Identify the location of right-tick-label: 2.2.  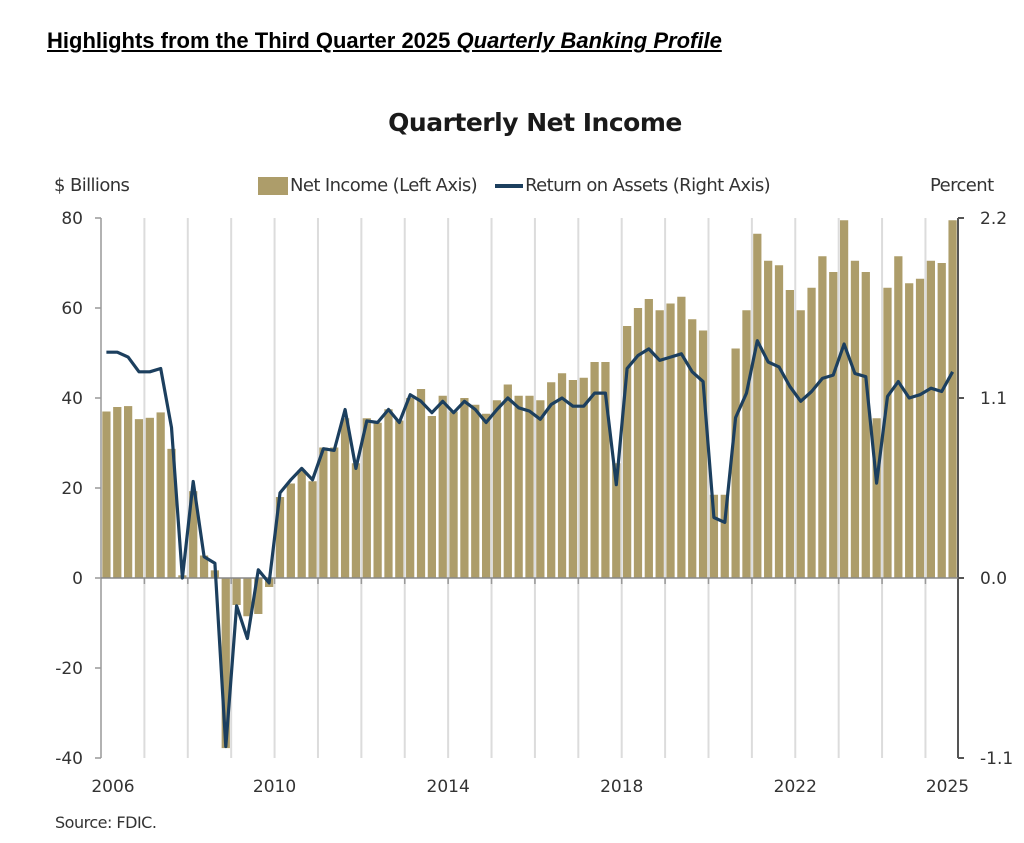
(993, 219).